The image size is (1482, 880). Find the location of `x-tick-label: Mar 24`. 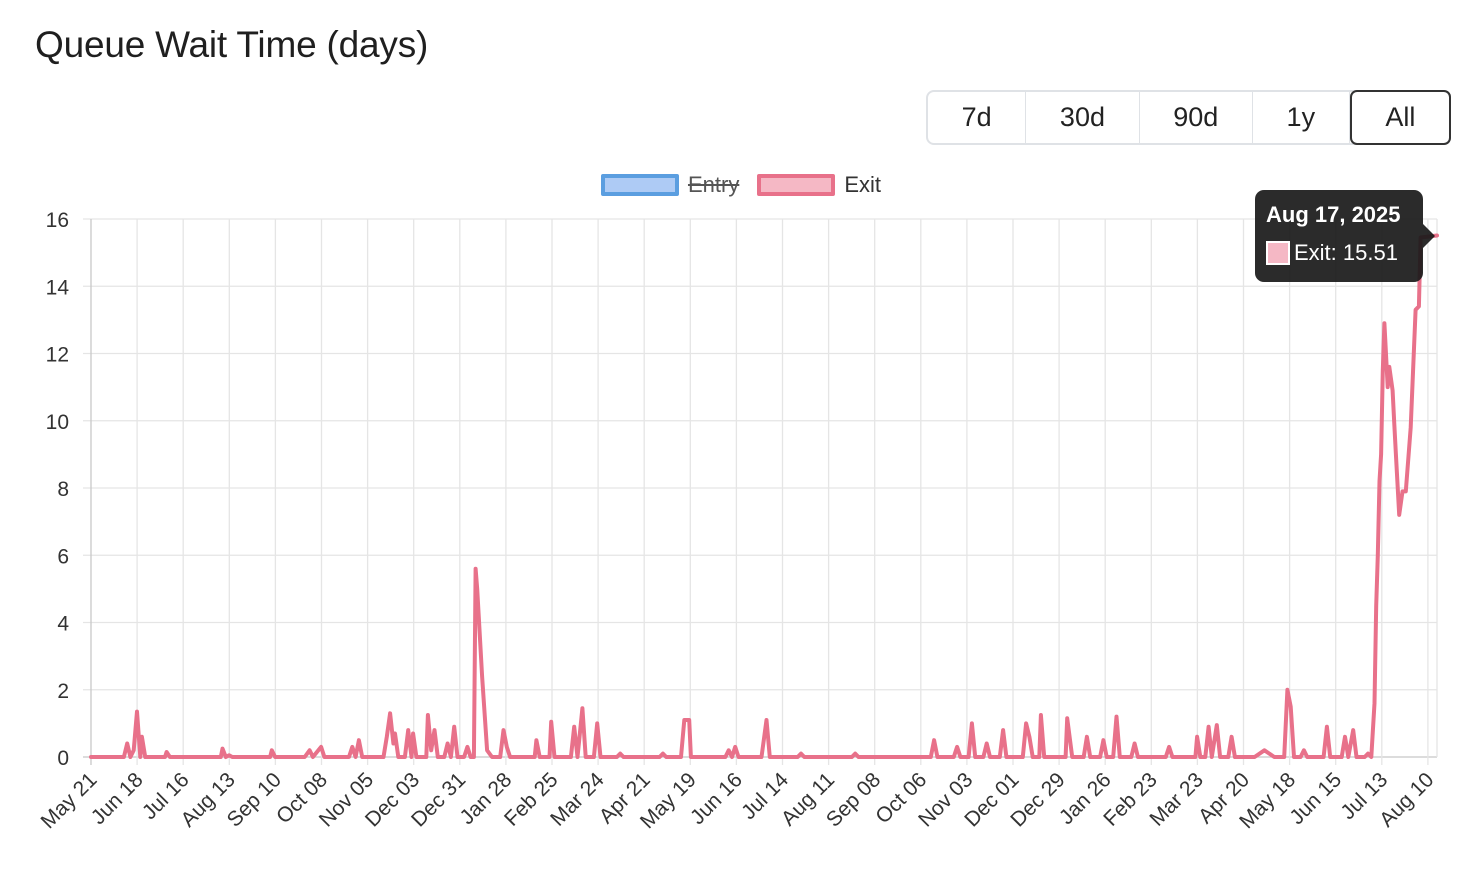

x-tick-label: Mar 24 is located at coordinates (577, 799).